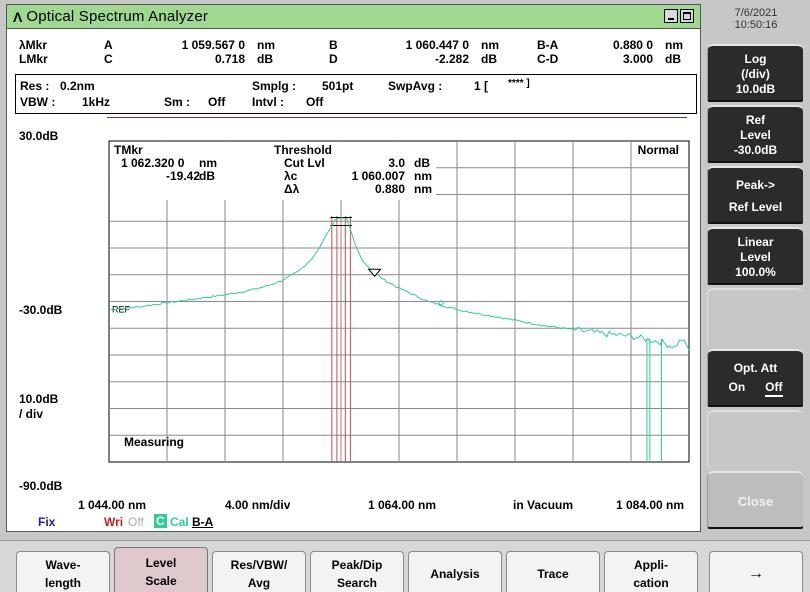 The height and width of the screenshot is (592, 810). I want to click on marker-ba-value: 0.880 0, so click(632, 45).